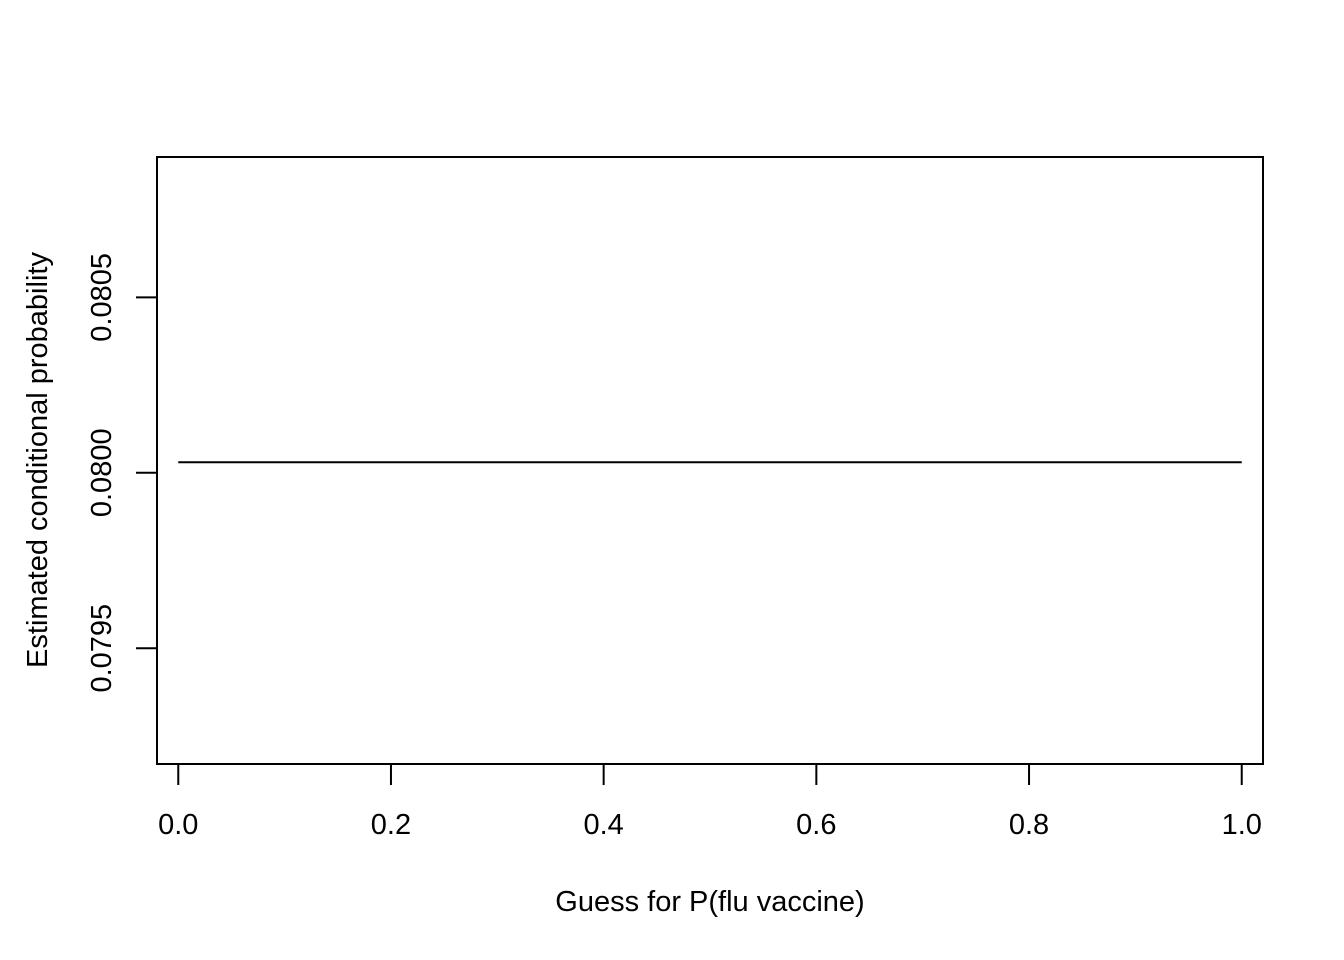 The width and height of the screenshot is (1344, 960). Describe the element at coordinates (710, 802) in the screenshot. I see `x-axis: 0.0 0.2 0.4 0.6 0.8 1.0` at that location.